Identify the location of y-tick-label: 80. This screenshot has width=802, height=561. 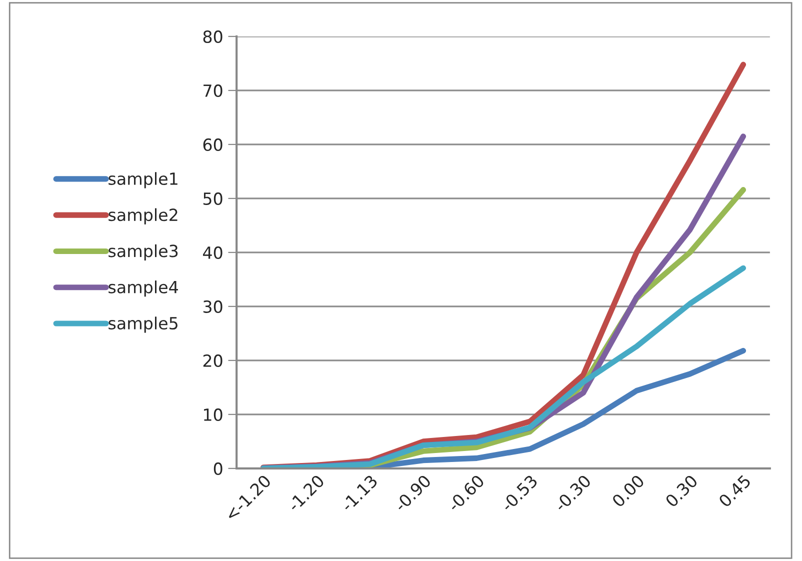
(212, 37).